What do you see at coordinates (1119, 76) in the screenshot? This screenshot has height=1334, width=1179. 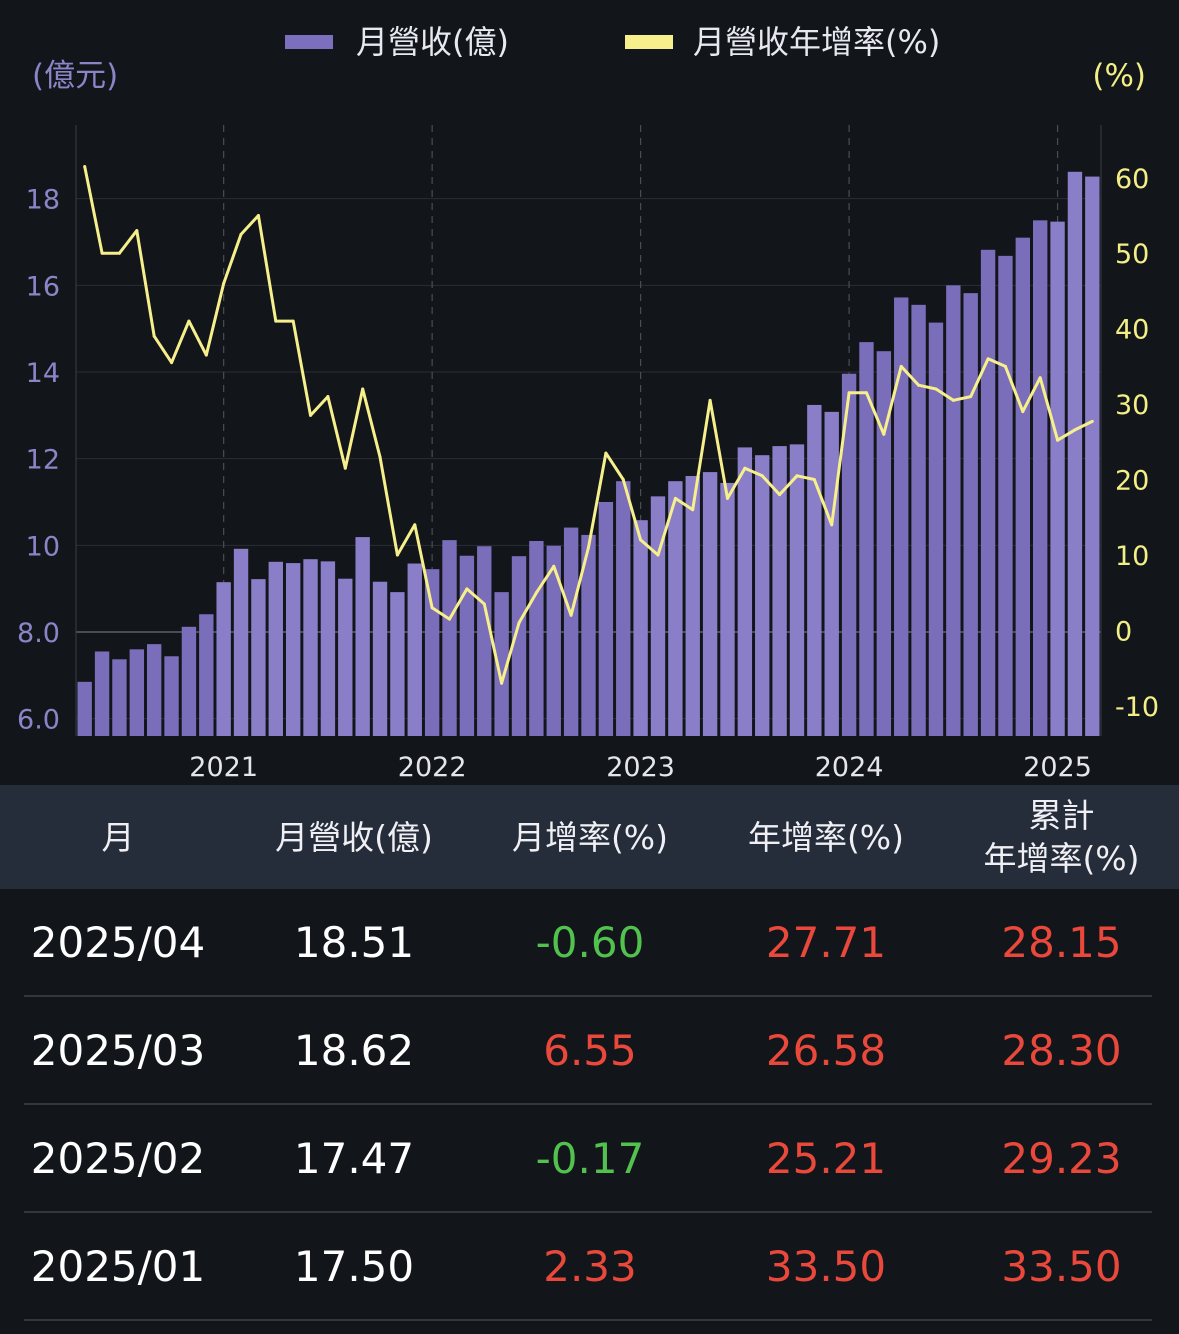 I see `right-axis-unit: (%)` at bounding box center [1119, 76].